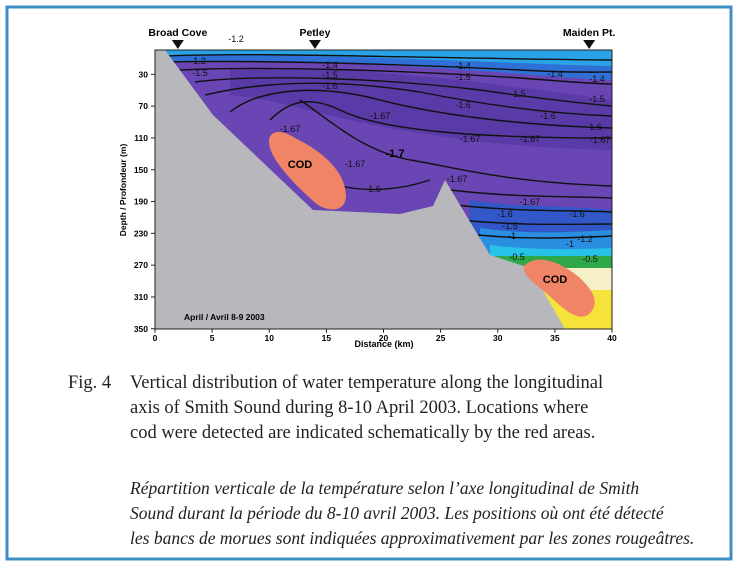  What do you see at coordinates (498, 338) in the screenshot?
I see `x-tick-label: 30` at bounding box center [498, 338].